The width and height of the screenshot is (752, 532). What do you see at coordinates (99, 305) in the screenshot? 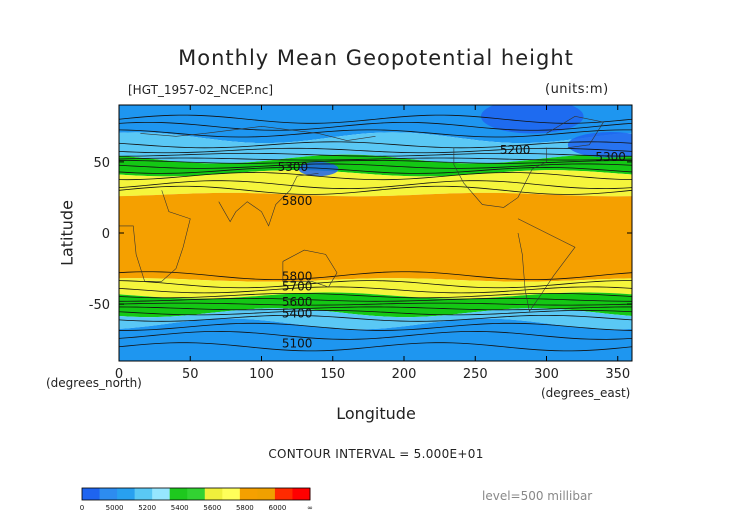
I see `y-tick-label: -50` at bounding box center [99, 305].